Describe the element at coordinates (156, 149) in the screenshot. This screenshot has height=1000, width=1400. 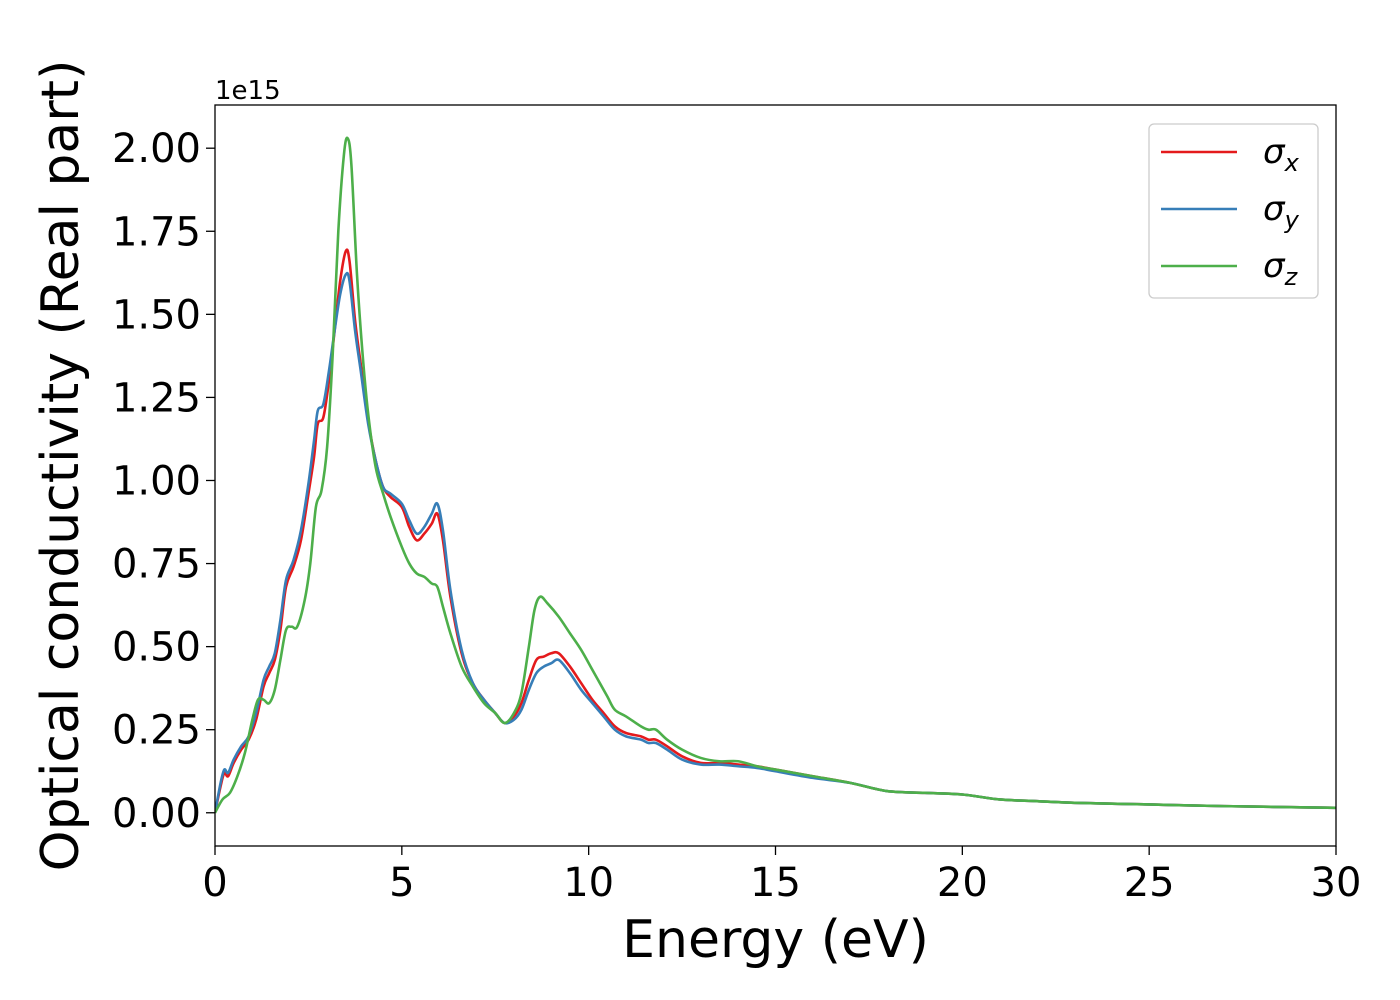
I see `y-tick-label: 2.00` at that location.